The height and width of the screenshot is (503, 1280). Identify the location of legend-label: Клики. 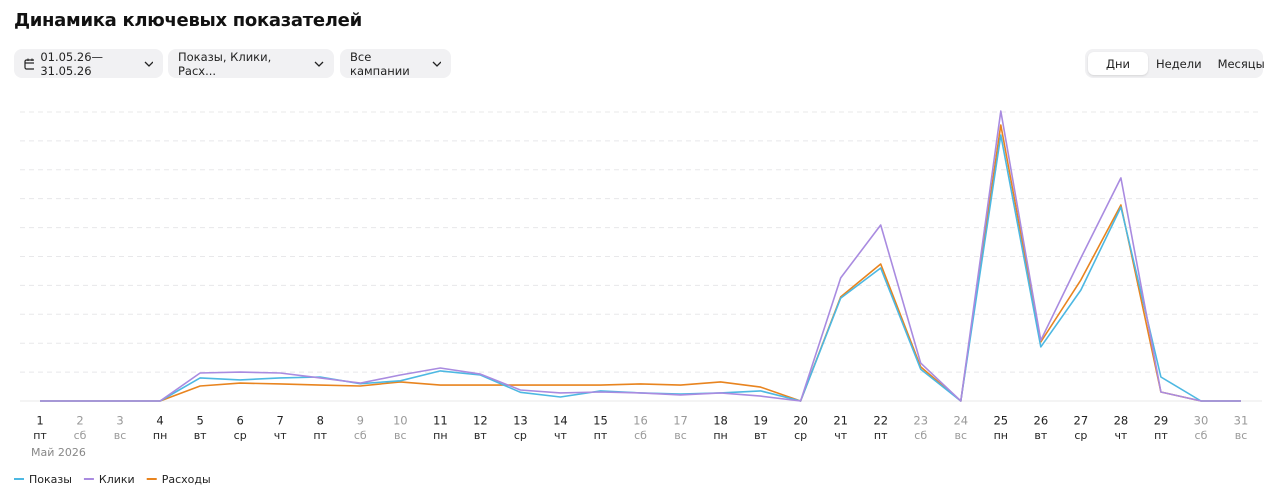
(117, 479).